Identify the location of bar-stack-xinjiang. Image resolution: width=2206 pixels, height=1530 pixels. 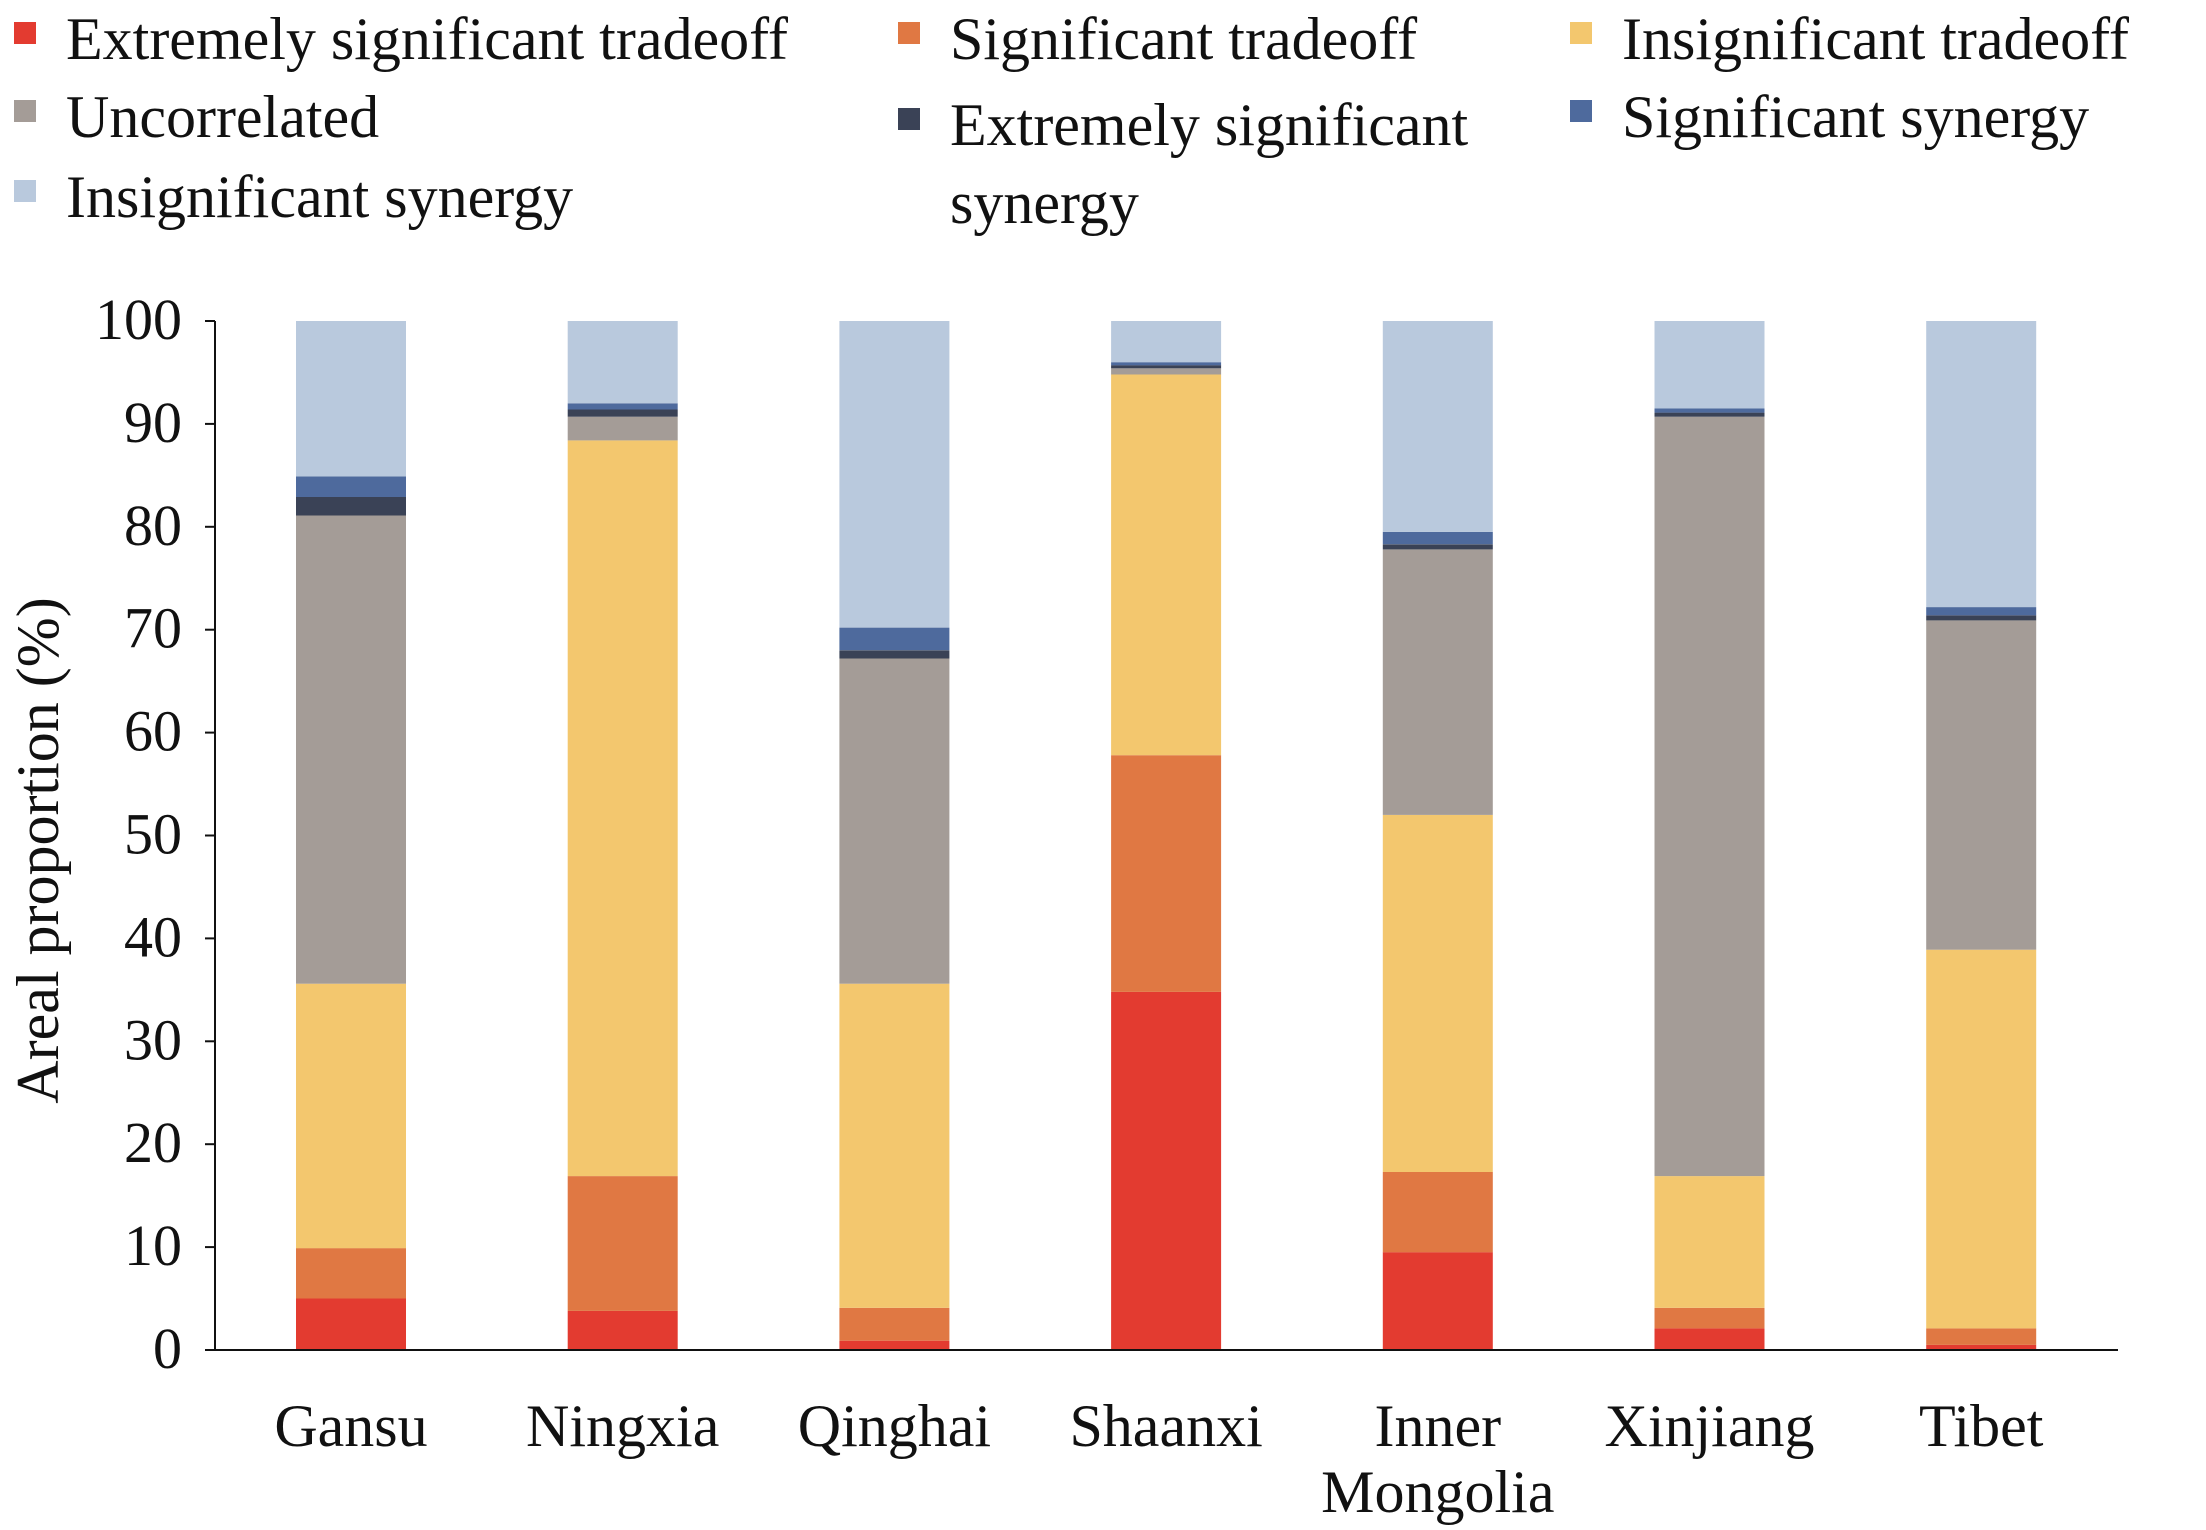
(1709, 835).